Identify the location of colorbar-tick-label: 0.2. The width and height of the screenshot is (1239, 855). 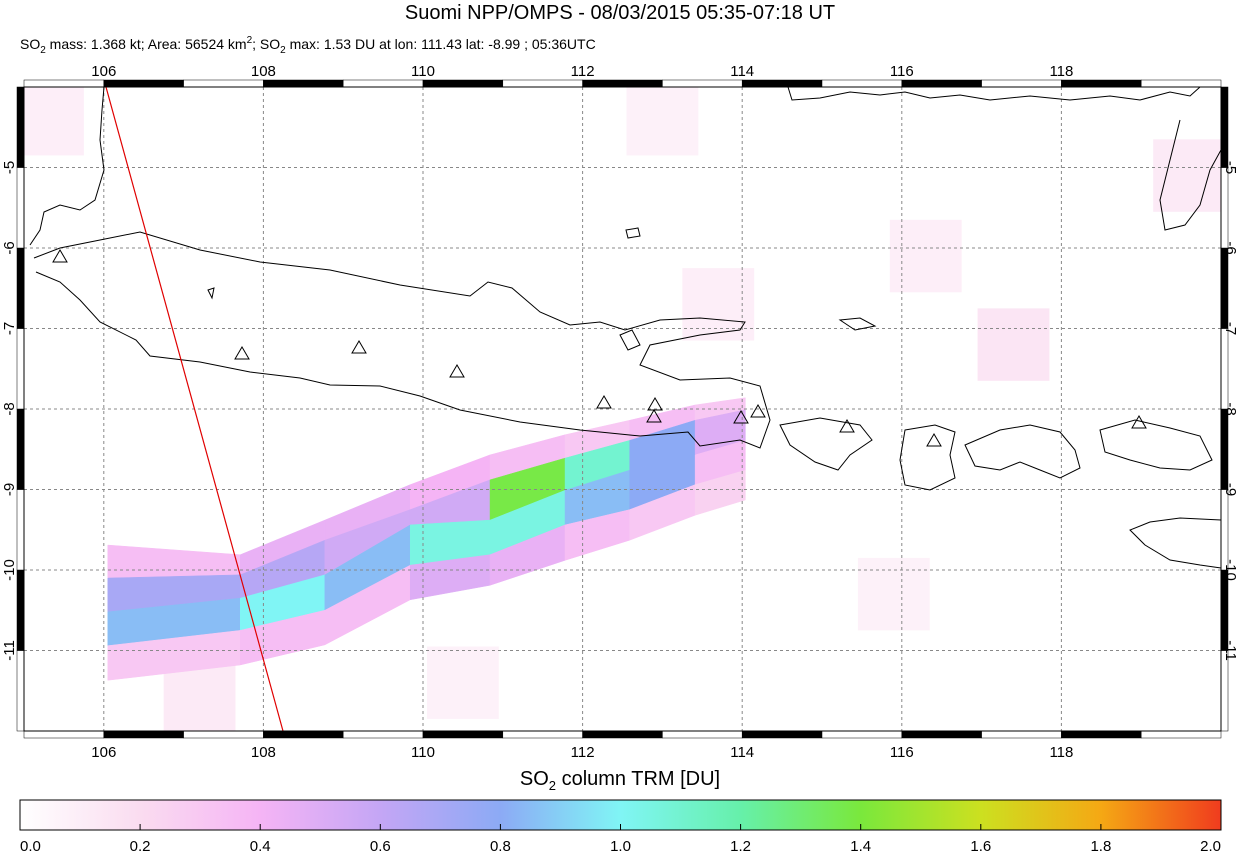
(140, 846).